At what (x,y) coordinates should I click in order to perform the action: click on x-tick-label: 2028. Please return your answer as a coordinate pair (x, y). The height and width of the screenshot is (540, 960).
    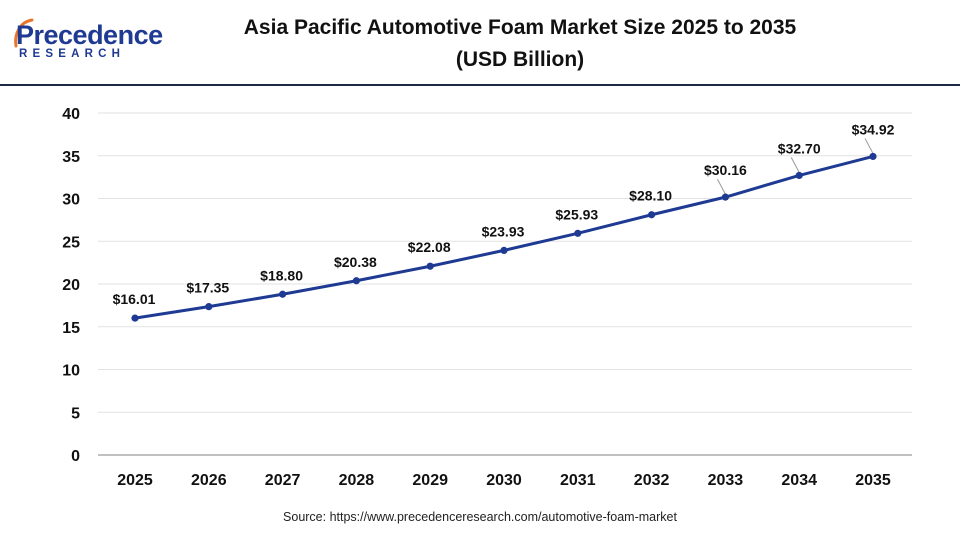
    Looking at the image, I should click on (357, 480).